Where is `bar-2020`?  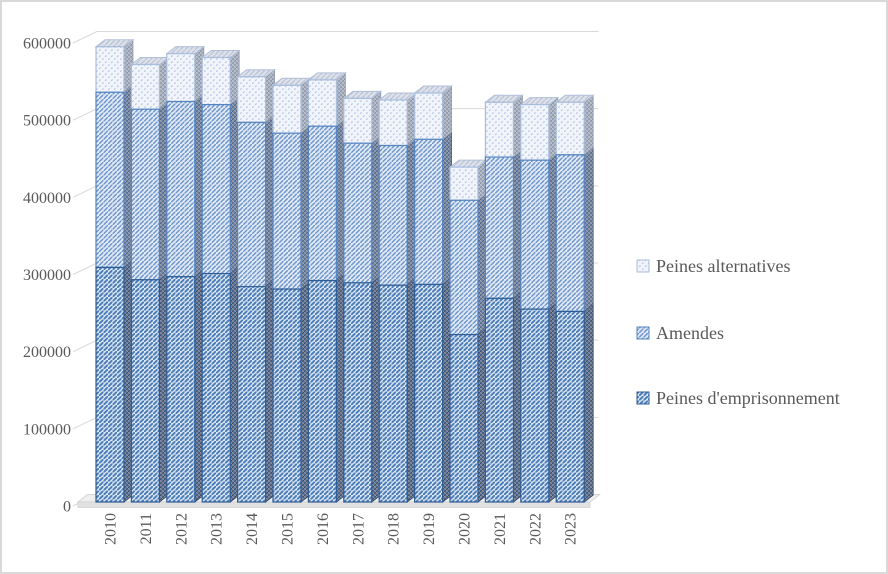 bar-2020 is located at coordinates (468, 331).